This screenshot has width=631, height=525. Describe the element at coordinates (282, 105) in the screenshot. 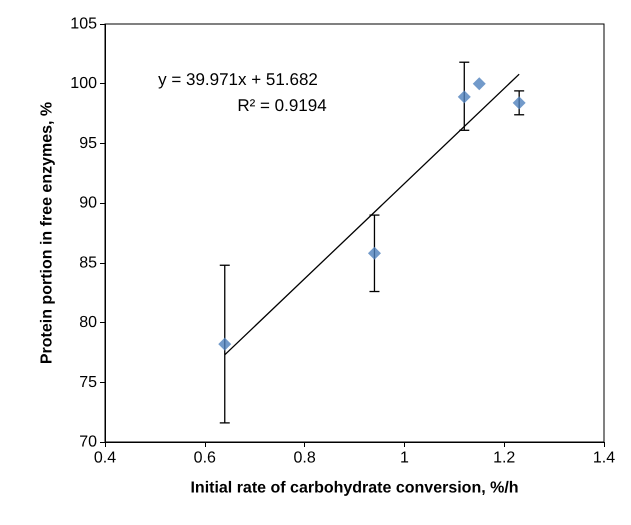

I see `annotation: R² = 0.9194` at that location.